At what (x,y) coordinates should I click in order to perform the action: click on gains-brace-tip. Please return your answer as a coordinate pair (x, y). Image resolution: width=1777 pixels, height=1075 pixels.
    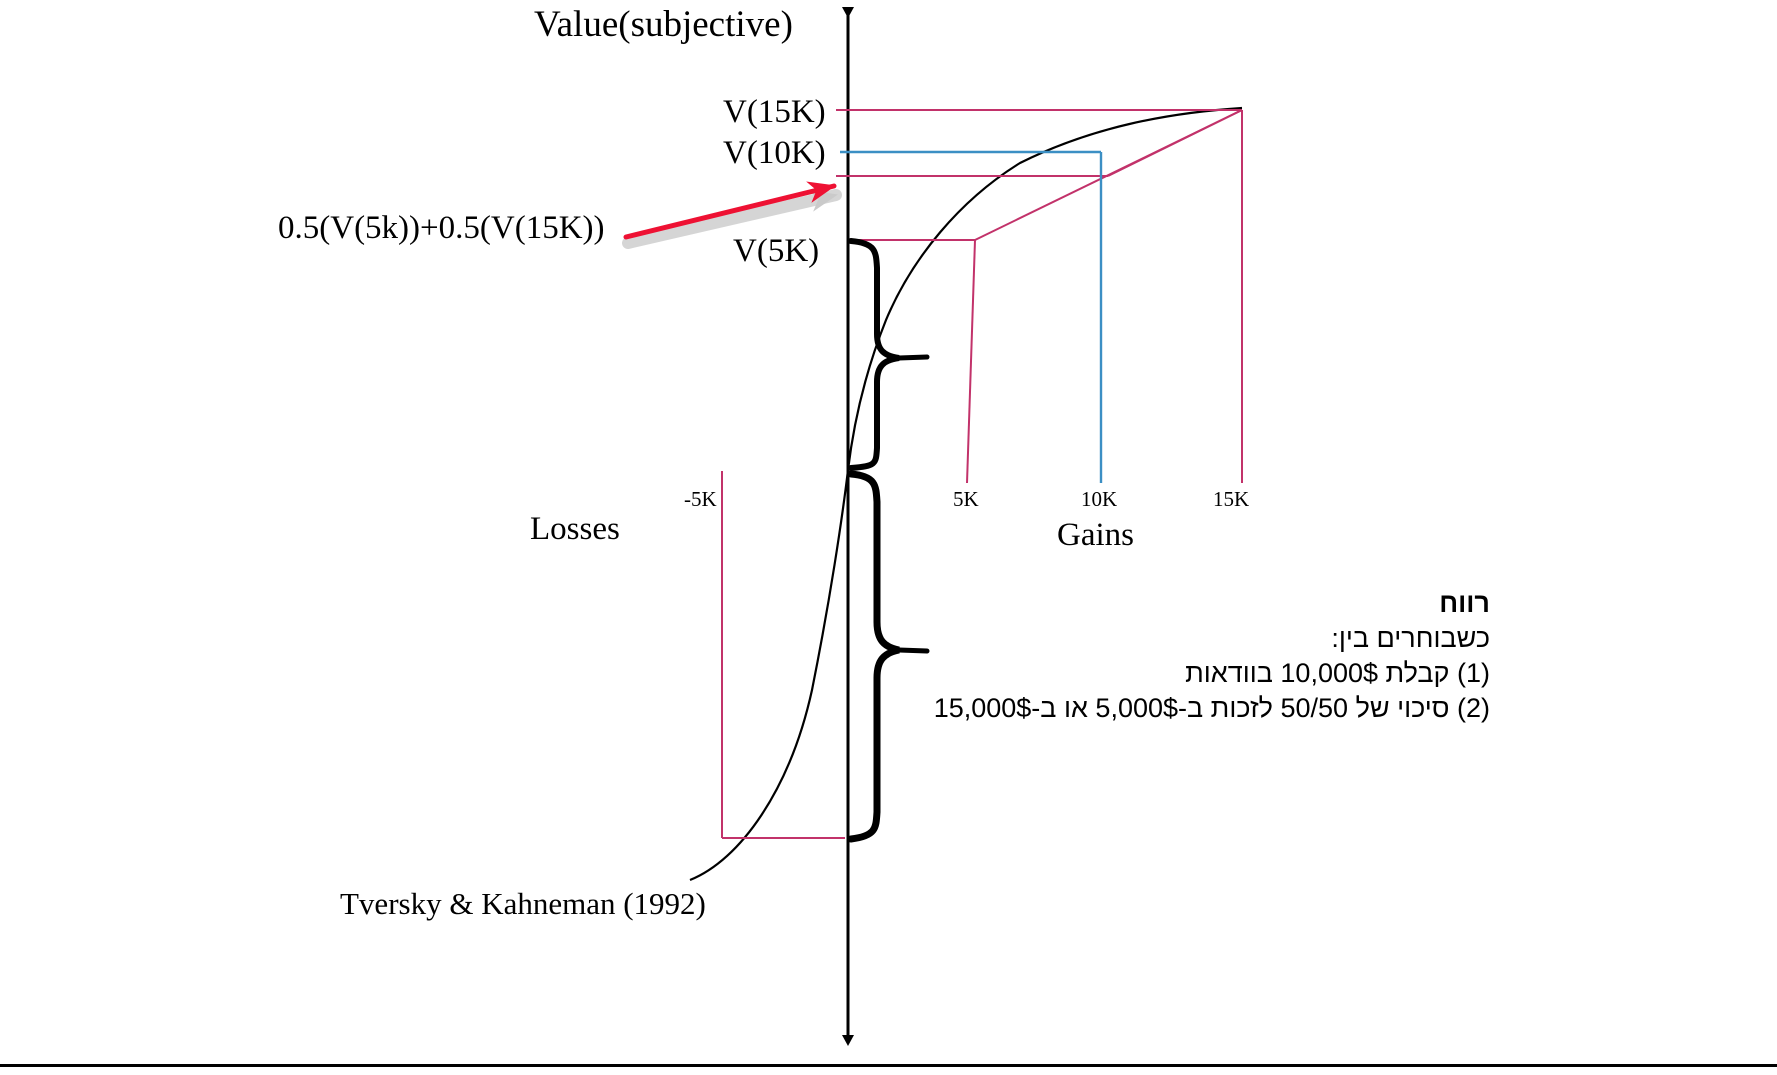
    Looking at the image, I should click on (913, 357).